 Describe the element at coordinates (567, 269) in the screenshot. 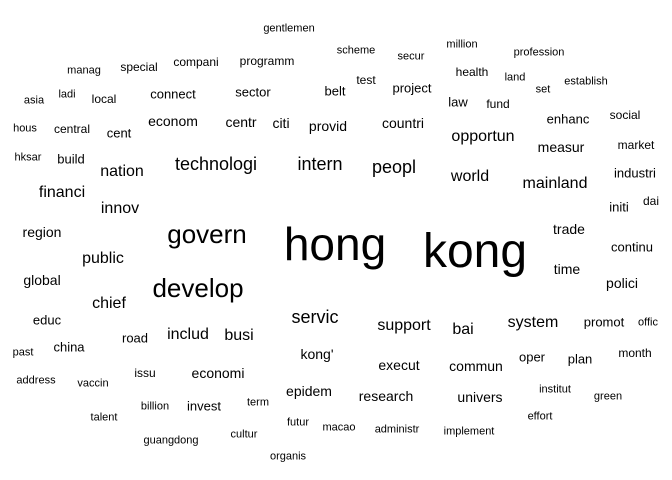

I see `word-time: time` at that location.